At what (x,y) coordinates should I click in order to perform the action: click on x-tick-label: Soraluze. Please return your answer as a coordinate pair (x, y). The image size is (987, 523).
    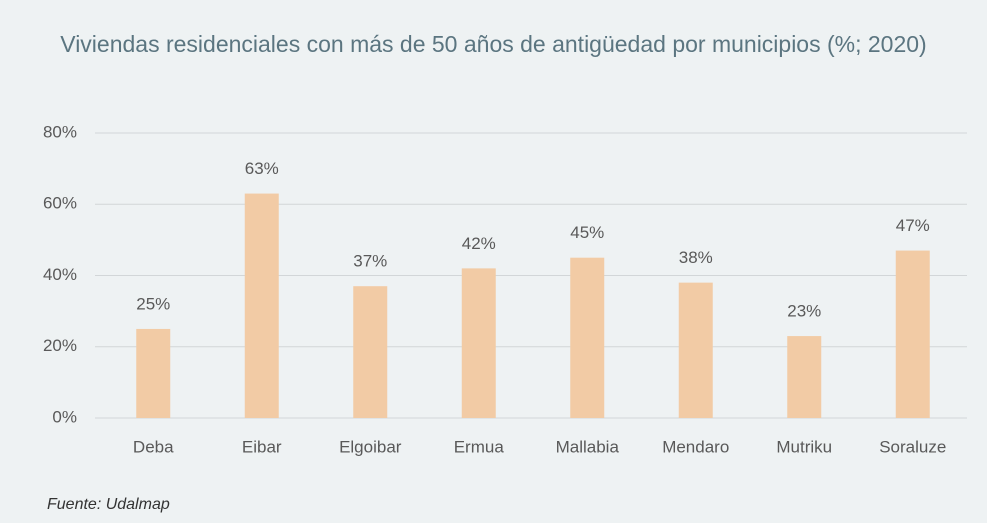
    Looking at the image, I should click on (912, 446).